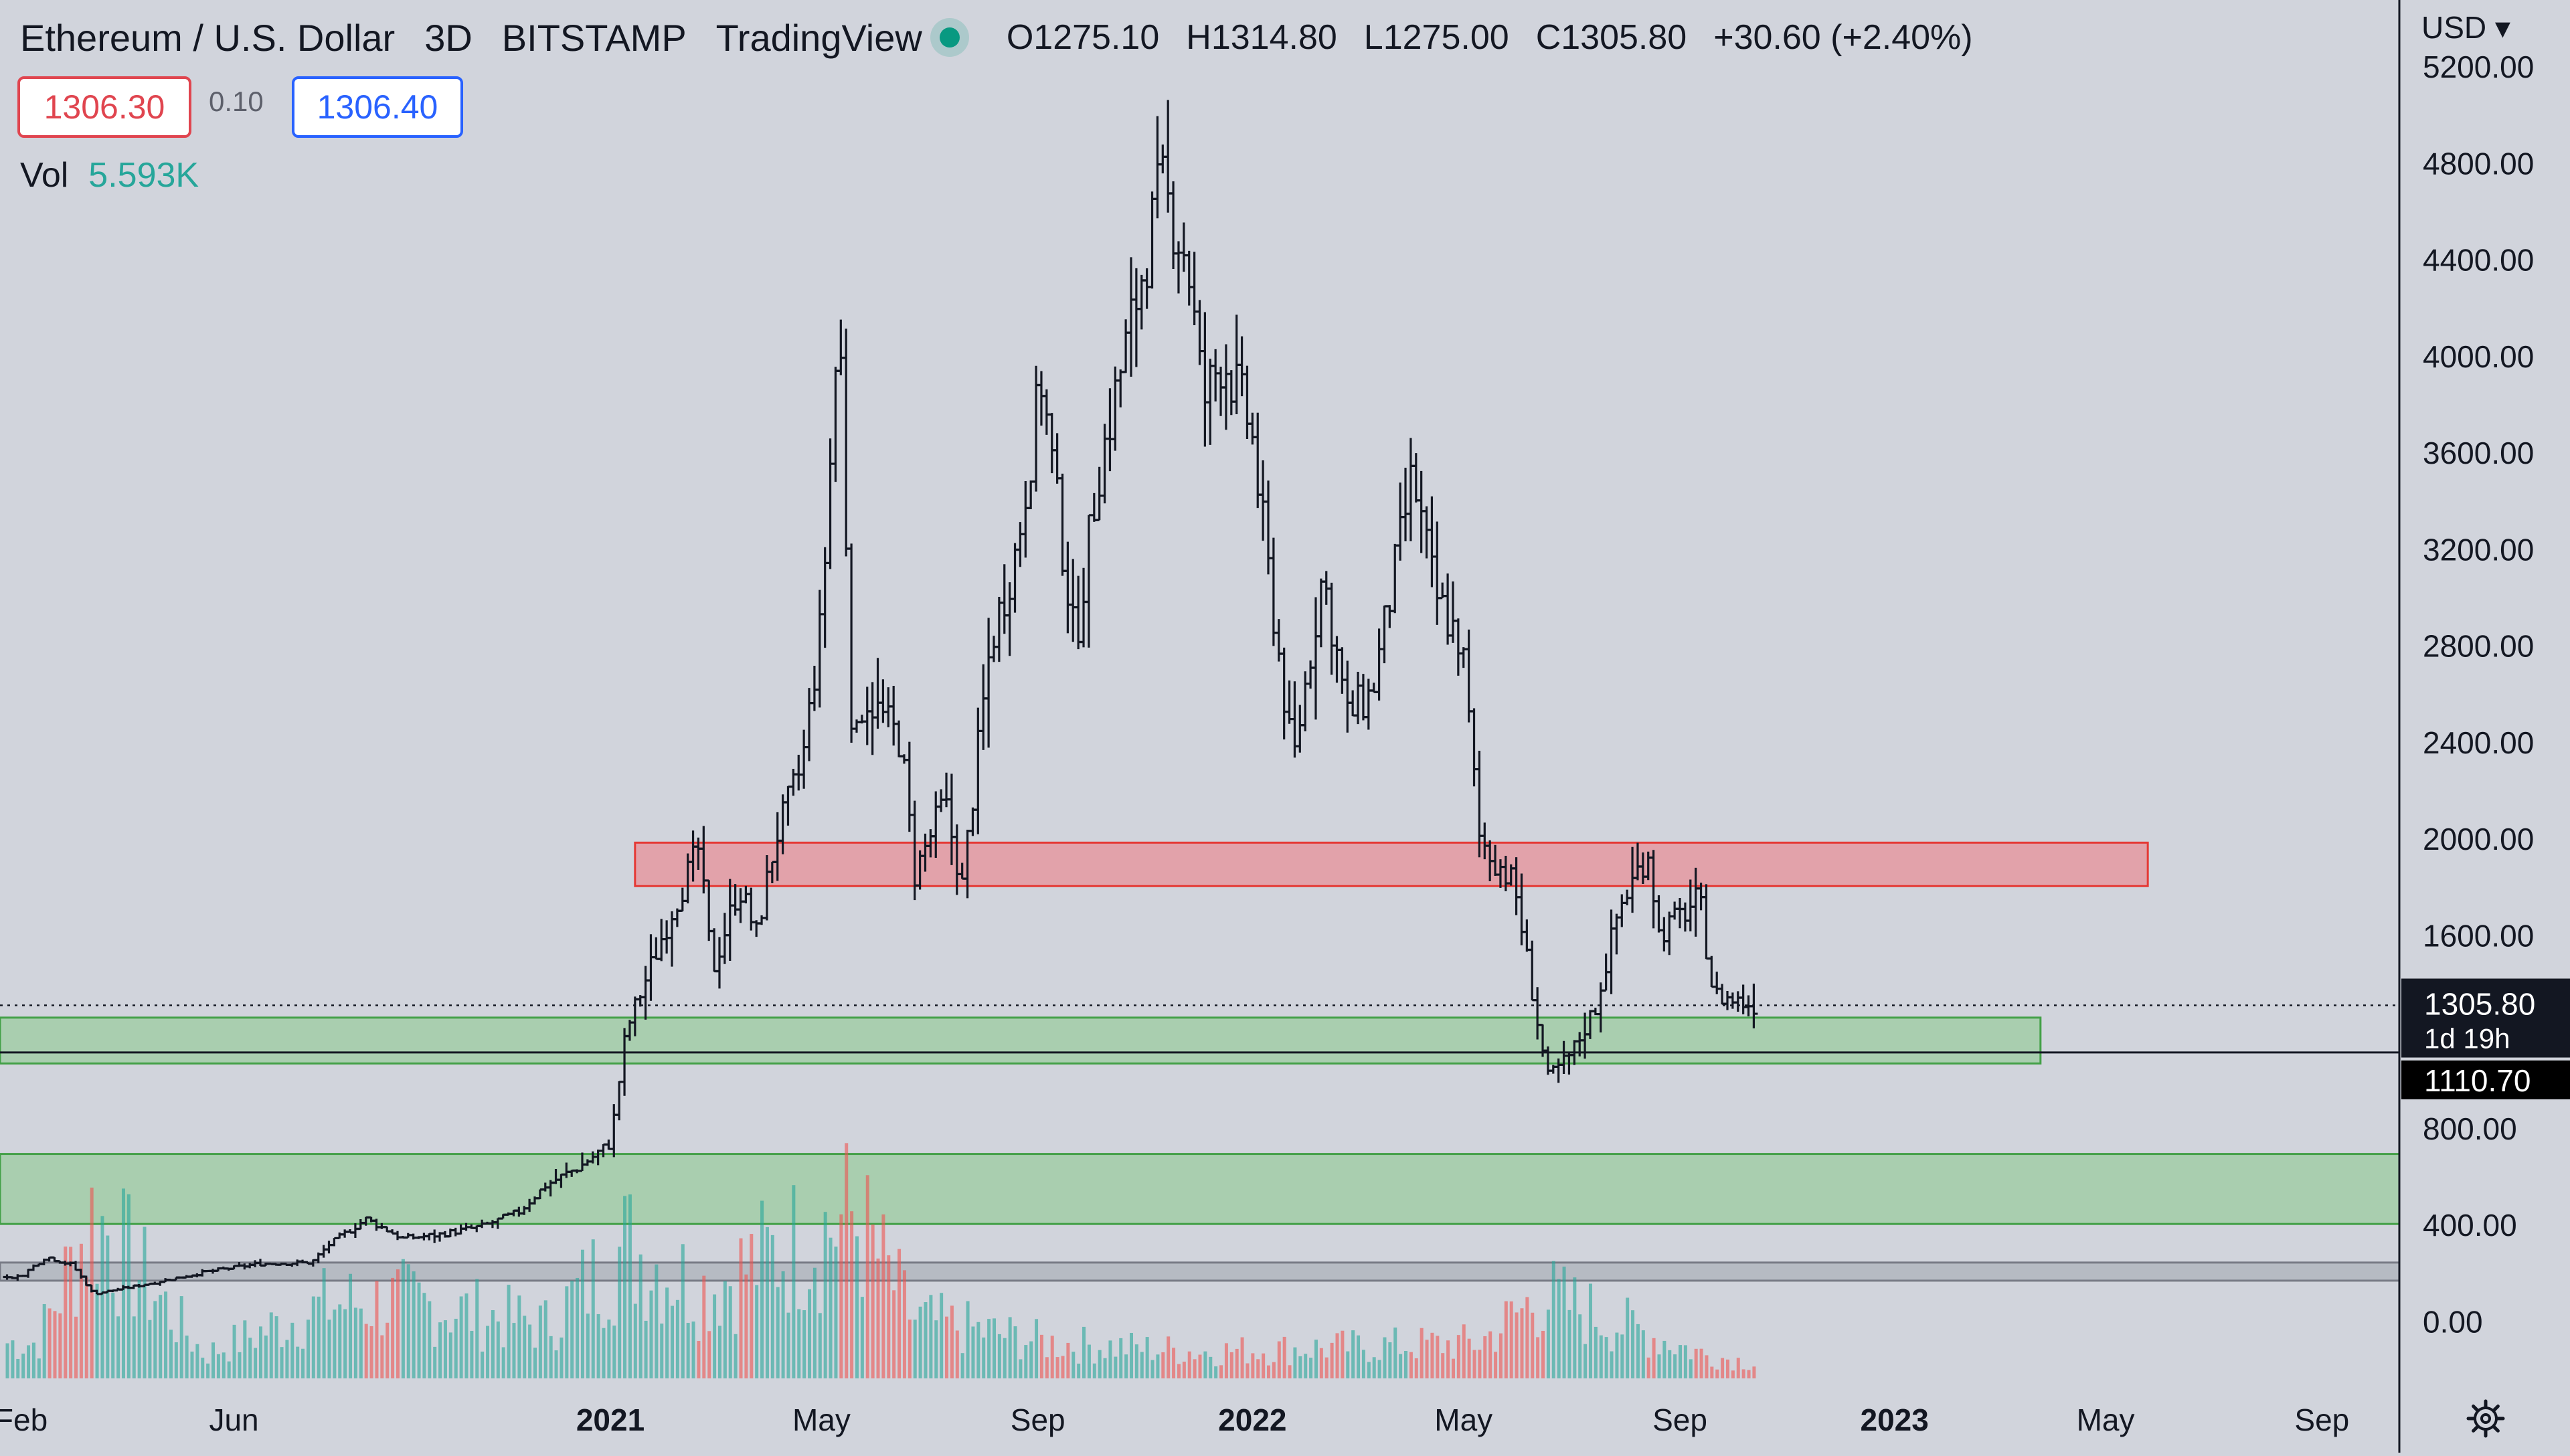 The height and width of the screenshot is (1456, 2570). What do you see at coordinates (2479, 163) in the screenshot?
I see `y-tick-label: 4800.00` at bounding box center [2479, 163].